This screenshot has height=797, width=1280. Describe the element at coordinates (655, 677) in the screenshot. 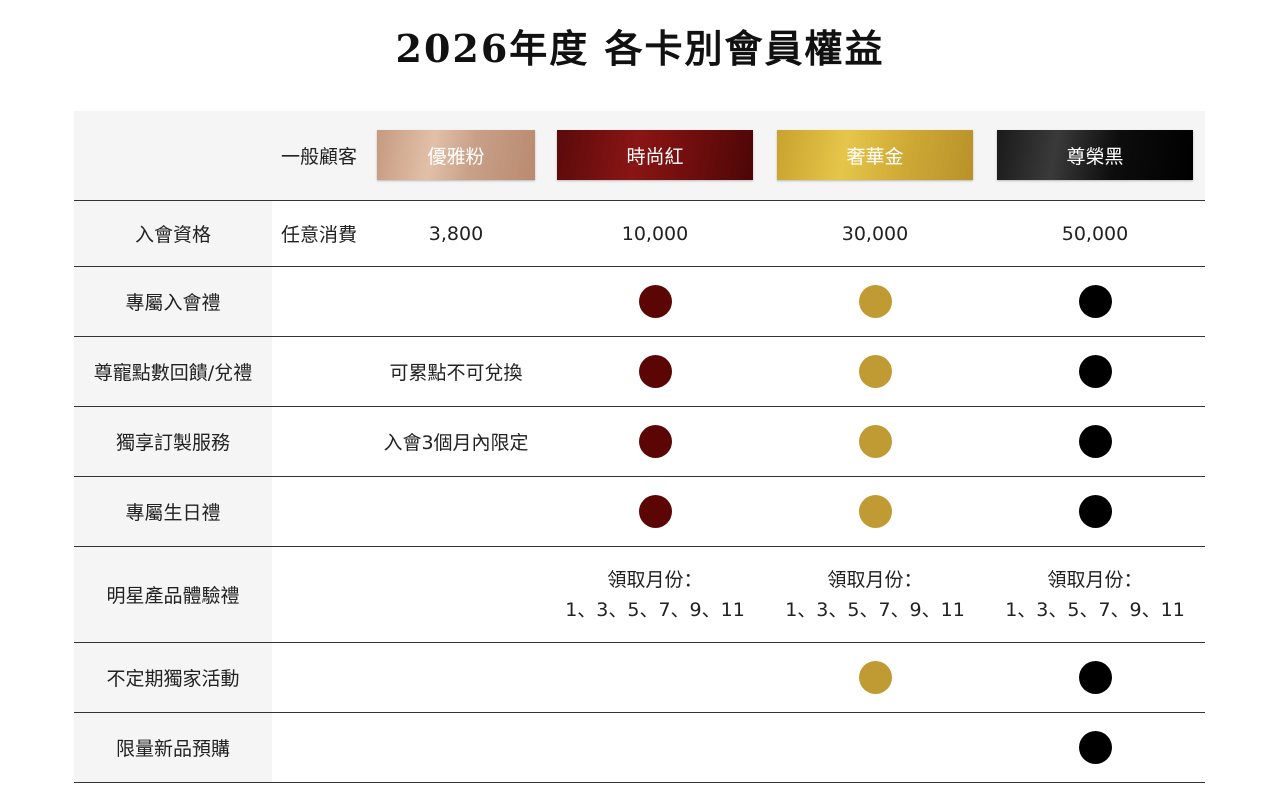

I see `exclusive-events-red` at that location.